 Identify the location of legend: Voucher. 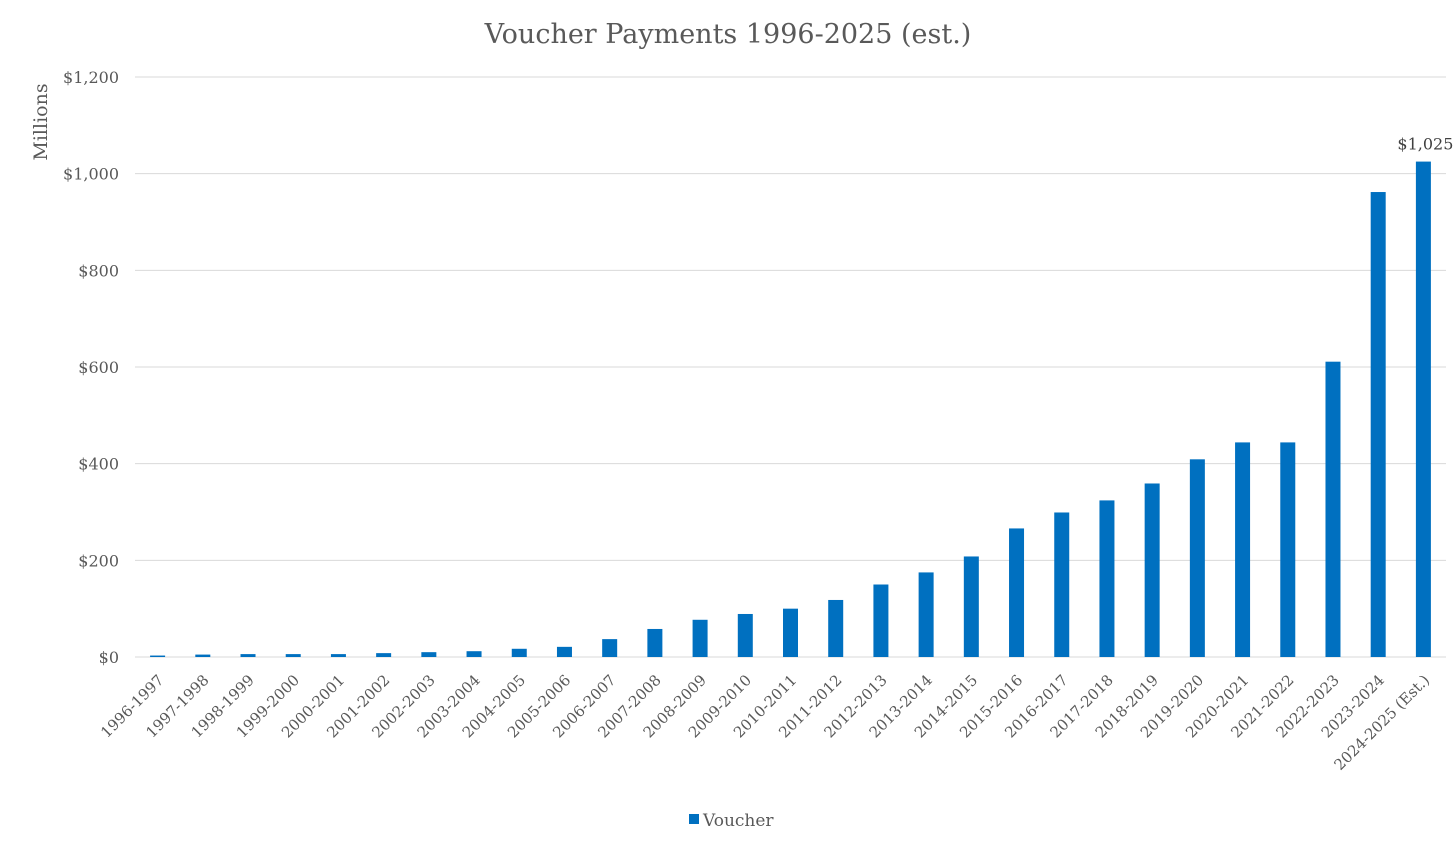
(731, 821).